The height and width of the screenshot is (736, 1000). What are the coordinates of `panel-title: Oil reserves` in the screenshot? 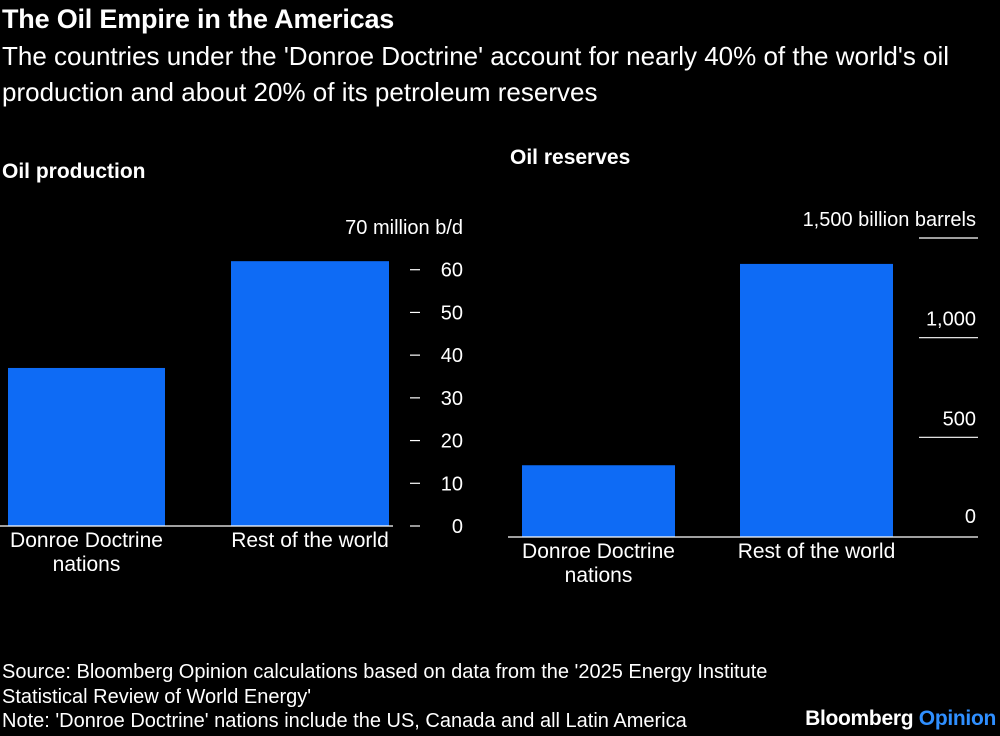 It's located at (570, 157).